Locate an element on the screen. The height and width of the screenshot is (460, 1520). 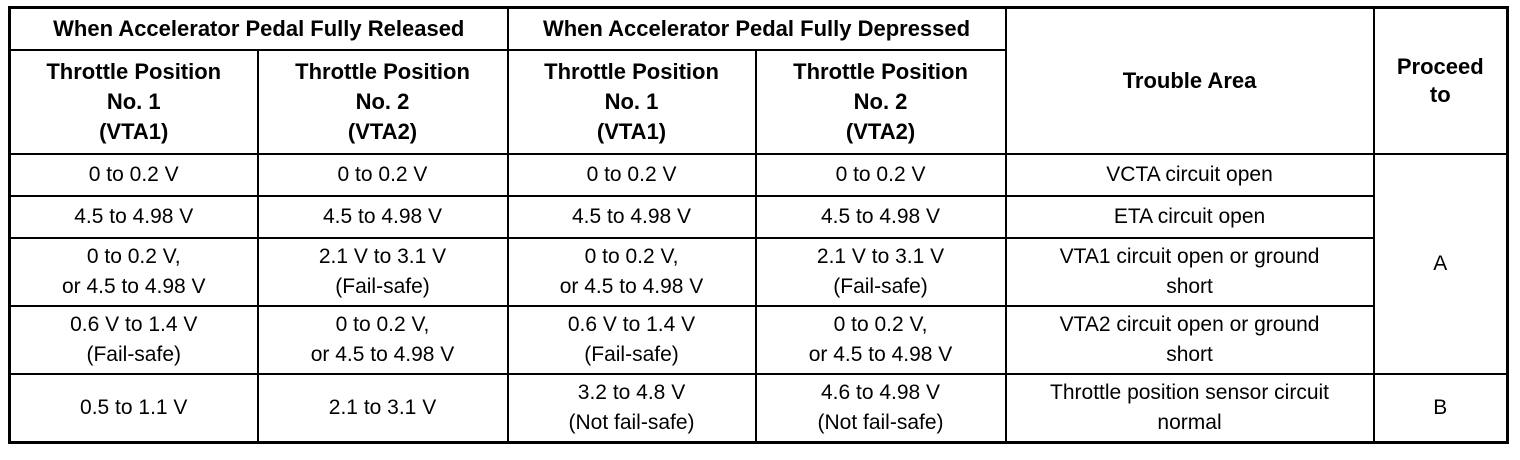
header-depressed-vta2: Throttle Position No. 2 (VTA2) is located at coordinates (880, 102).